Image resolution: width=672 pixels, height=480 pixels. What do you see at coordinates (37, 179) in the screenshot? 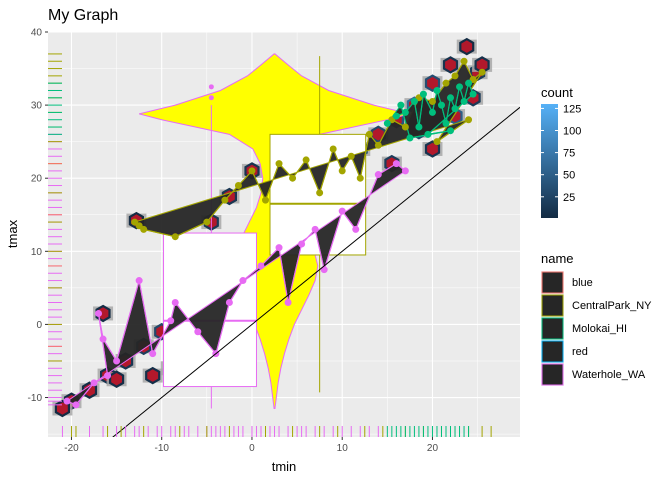
I see `y-tick-label: 20` at bounding box center [37, 179].